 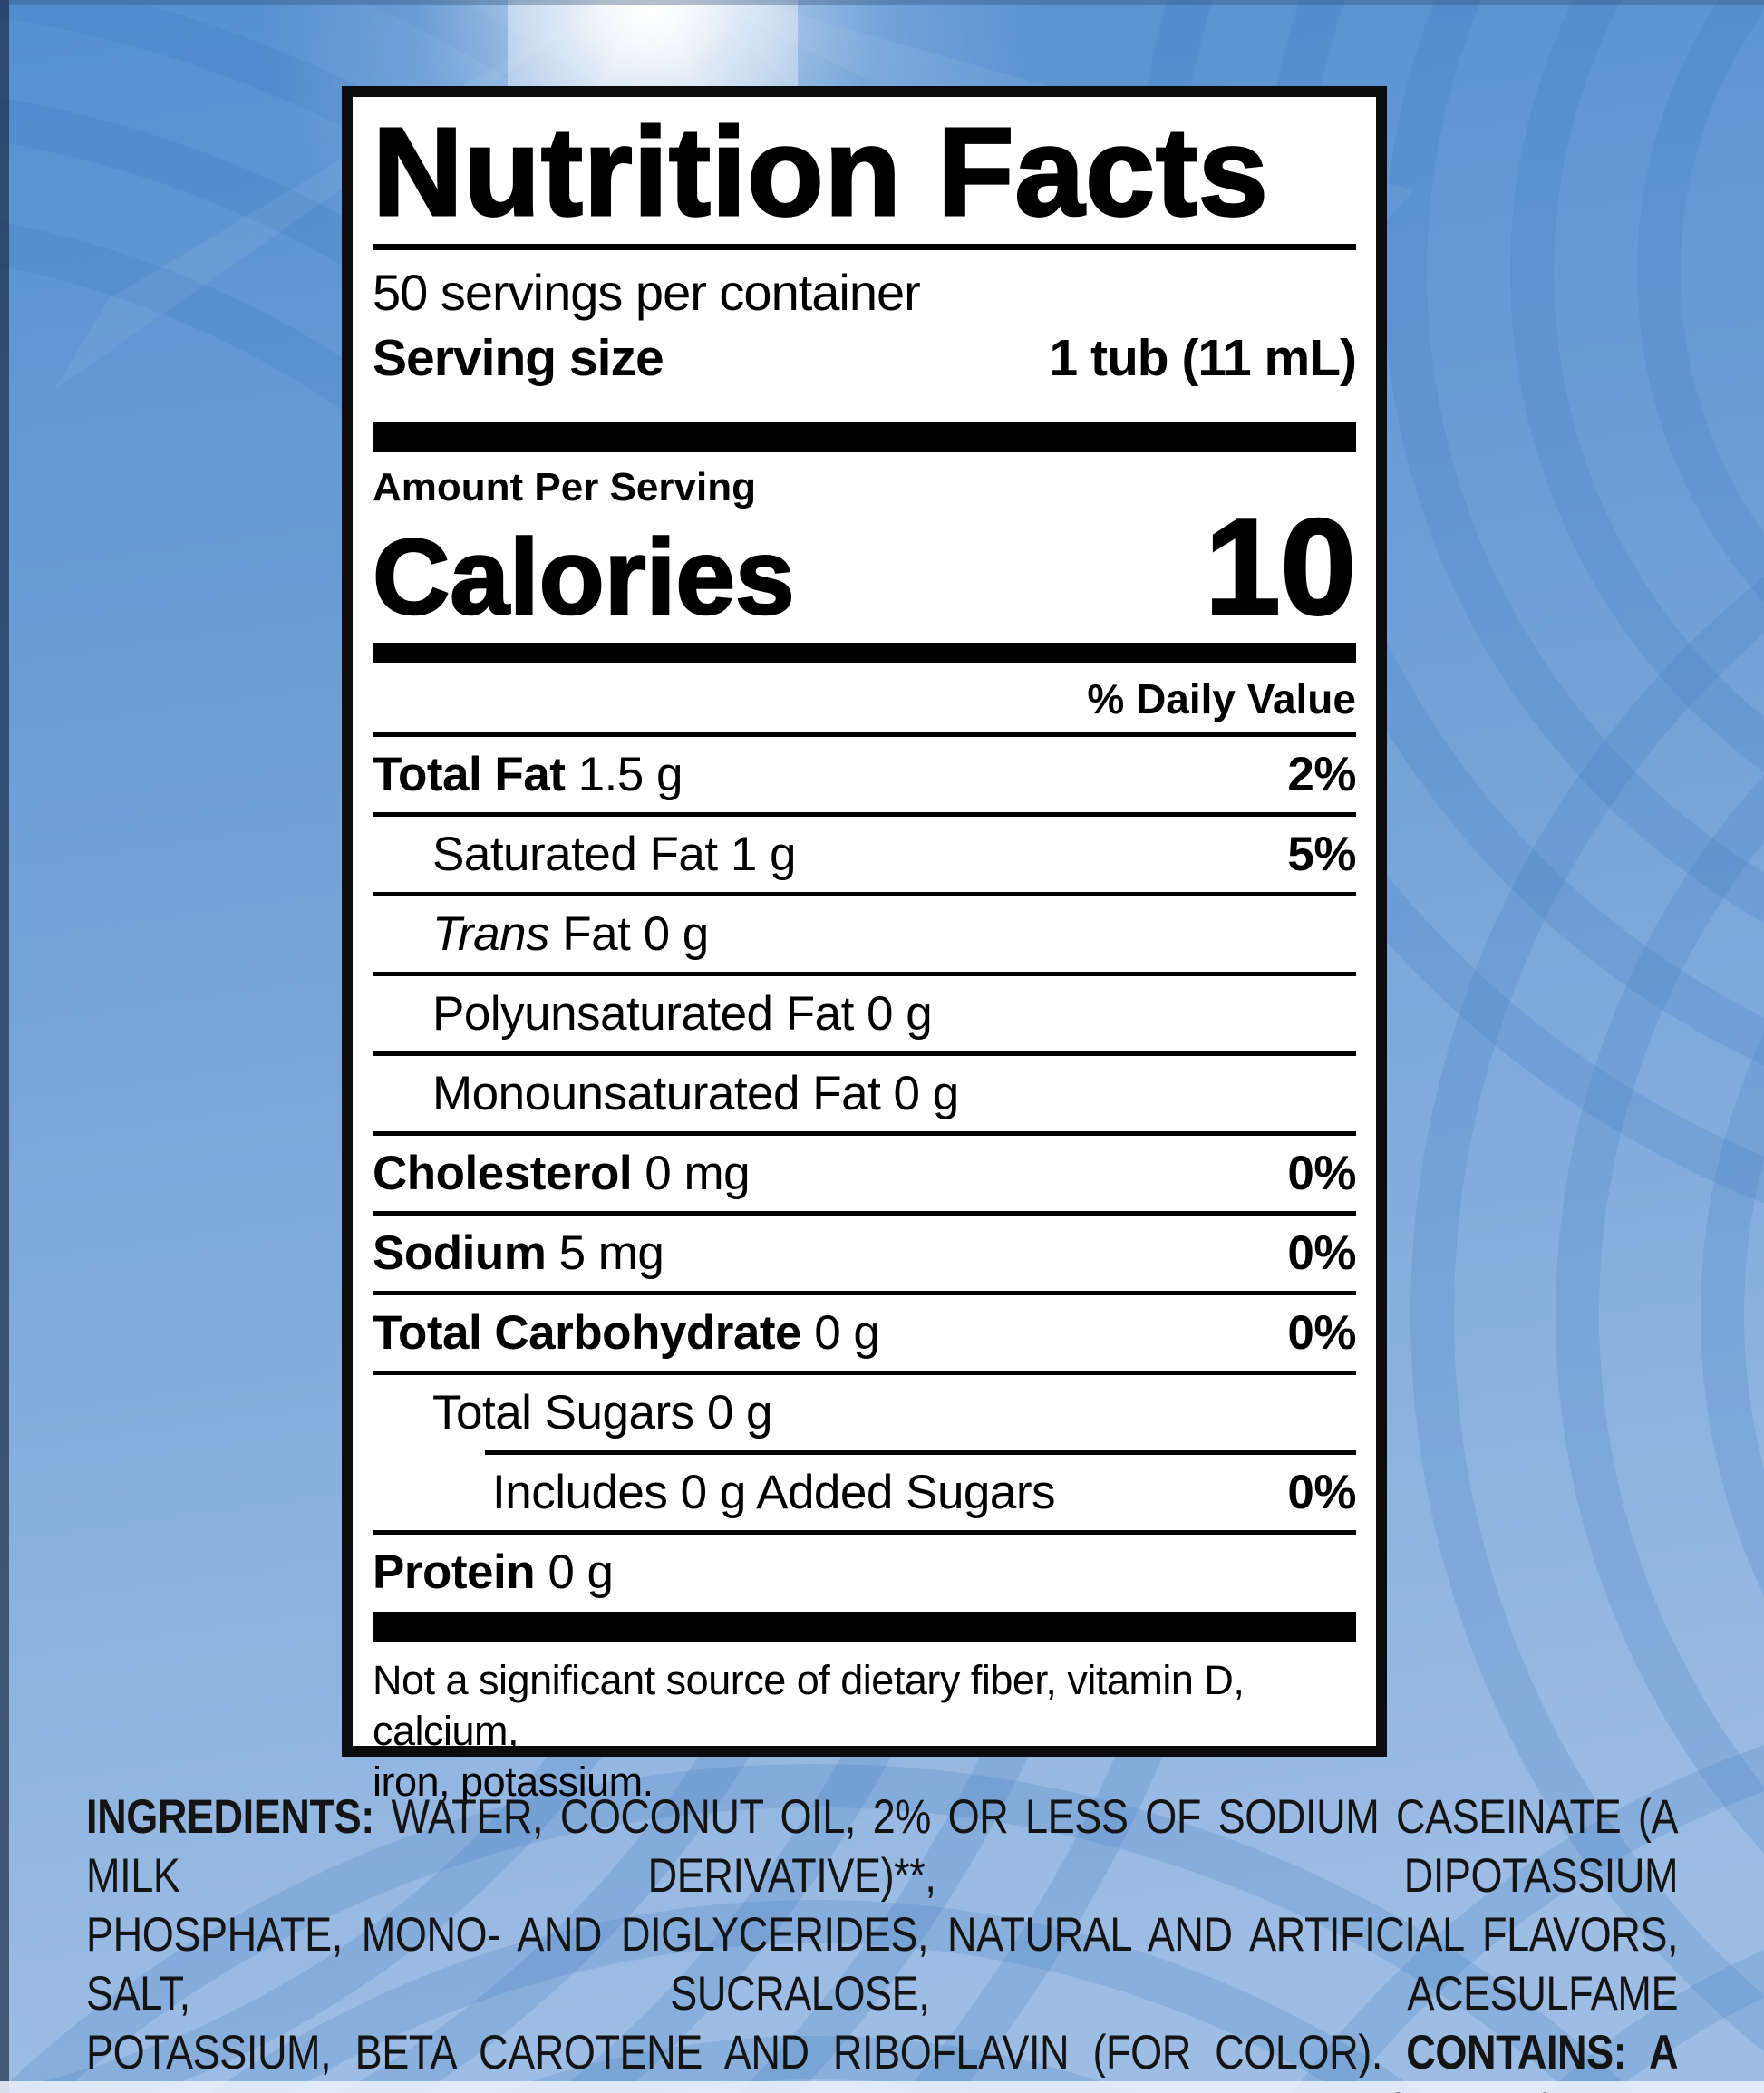 I want to click on calories-row: Calories 10, so click(x=865, y=566).